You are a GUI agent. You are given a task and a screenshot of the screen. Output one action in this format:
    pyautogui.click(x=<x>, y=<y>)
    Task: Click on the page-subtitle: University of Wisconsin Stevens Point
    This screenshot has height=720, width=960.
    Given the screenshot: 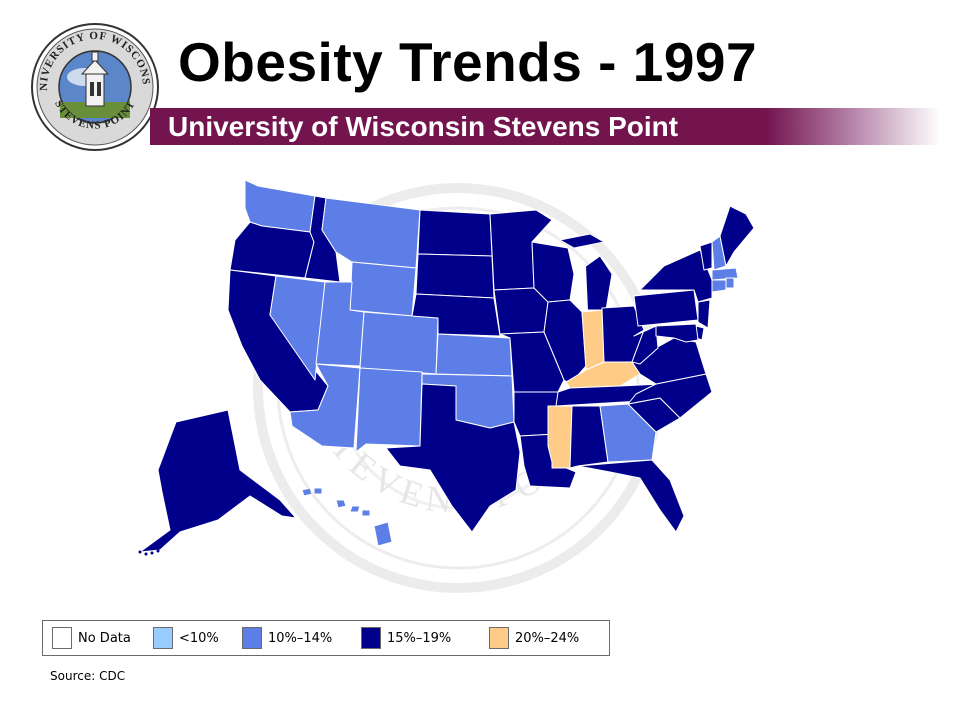 What is the action you would take?
    pyautogui.click(x=423, y=126)
    